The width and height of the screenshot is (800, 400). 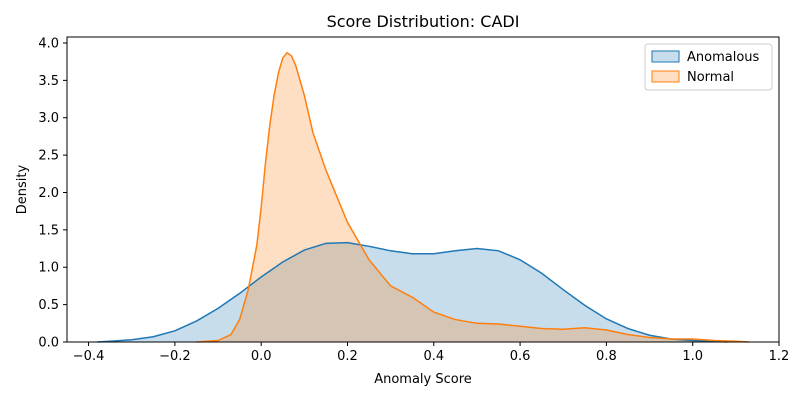 I want to click on anomalous-legend-swatch, so click(x=665, y=56).